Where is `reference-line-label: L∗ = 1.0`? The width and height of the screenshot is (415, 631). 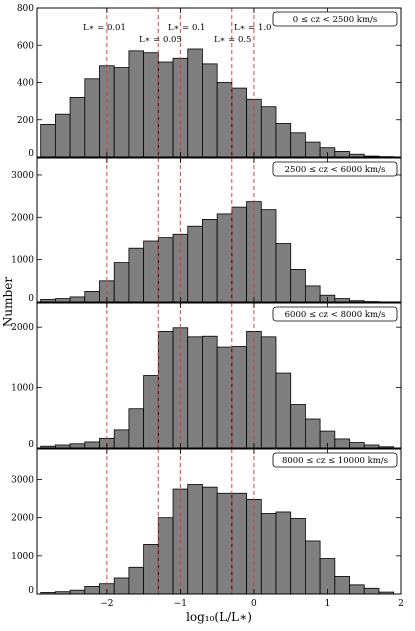
reference-line-label: L∗ = 1.0 is located at coordinates (252, 28).